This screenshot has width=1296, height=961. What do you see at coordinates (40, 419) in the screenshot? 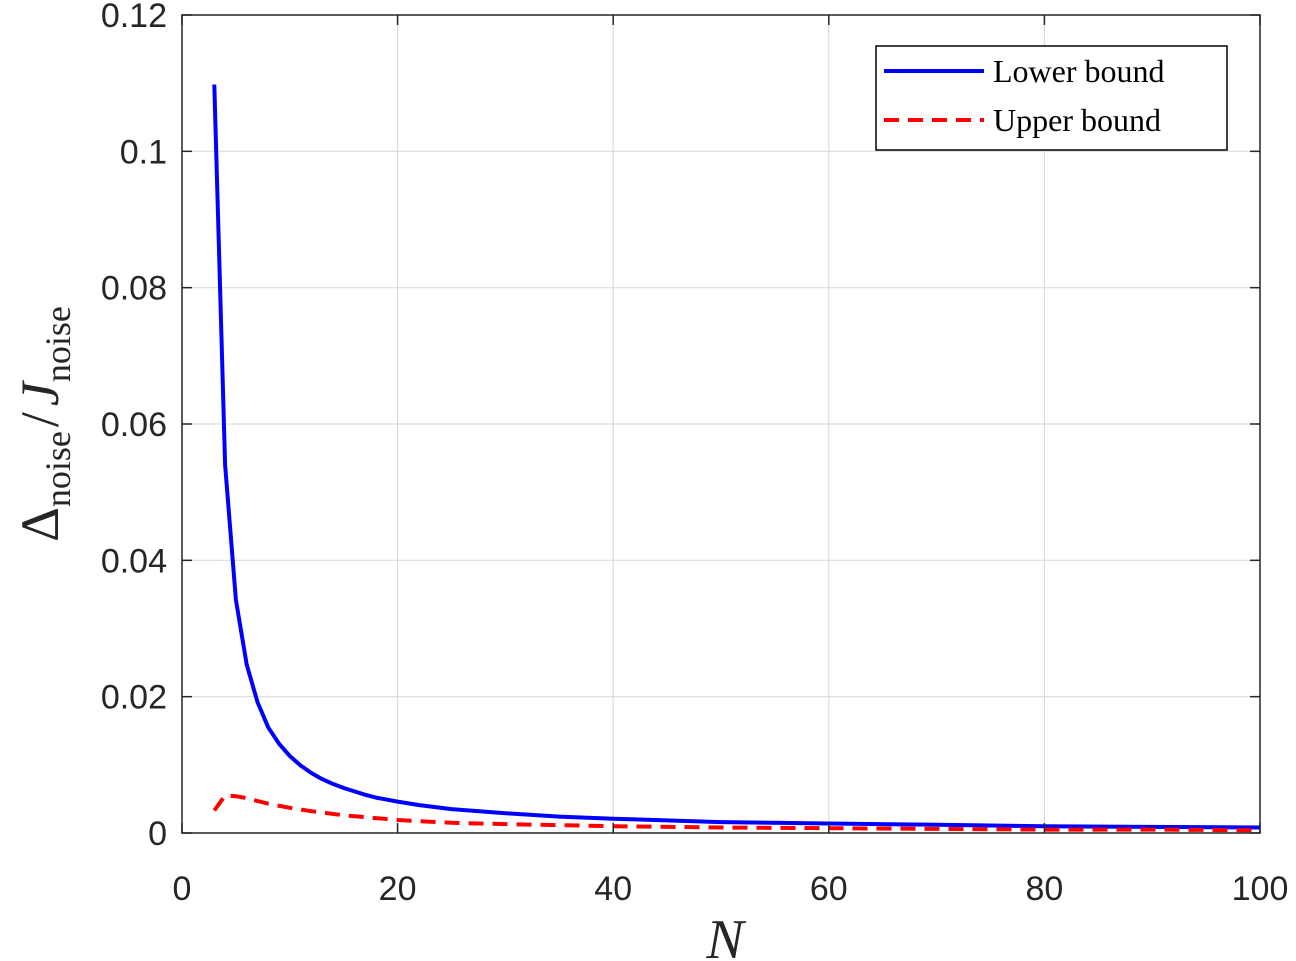
I see `y-axis-label-slash: /` at bounding box center [40, 419].